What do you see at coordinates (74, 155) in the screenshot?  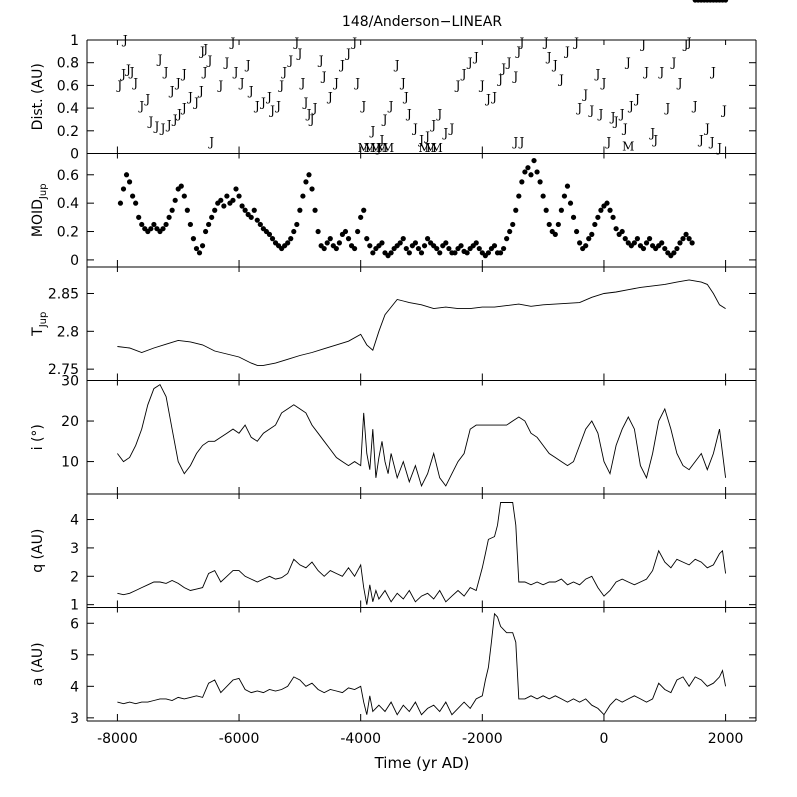 I see `y-tick-label: 0` at bounding box center [74, 155].